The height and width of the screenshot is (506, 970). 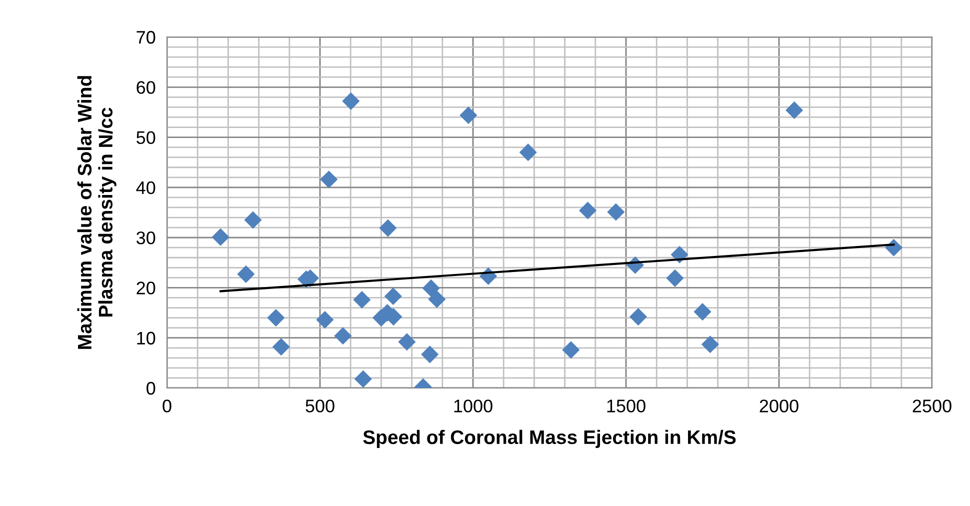 What do you see at coordinates (320, 406) in the screenshot?
I see `x-tick-label: 500` at bounding box center [320, 406].